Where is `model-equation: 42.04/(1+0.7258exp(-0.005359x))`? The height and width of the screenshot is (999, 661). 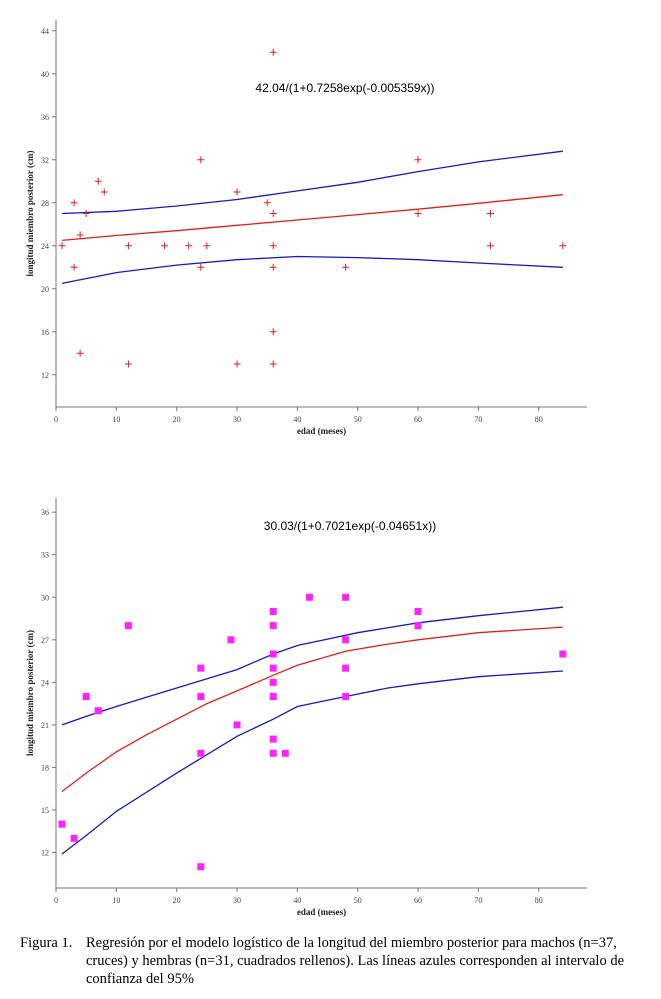 model-equation: 42.04/(1+0.7258exp(-0.005359x)) is located at coordinates (344, 88).